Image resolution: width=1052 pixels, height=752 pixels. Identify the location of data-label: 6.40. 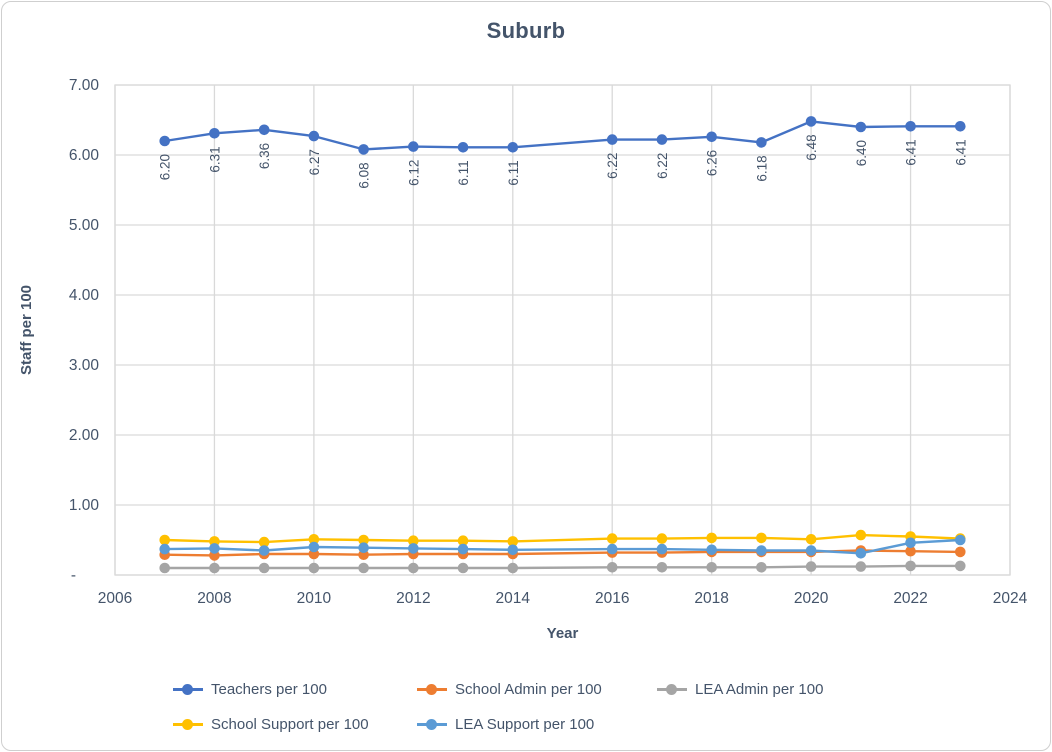
(861, 153).